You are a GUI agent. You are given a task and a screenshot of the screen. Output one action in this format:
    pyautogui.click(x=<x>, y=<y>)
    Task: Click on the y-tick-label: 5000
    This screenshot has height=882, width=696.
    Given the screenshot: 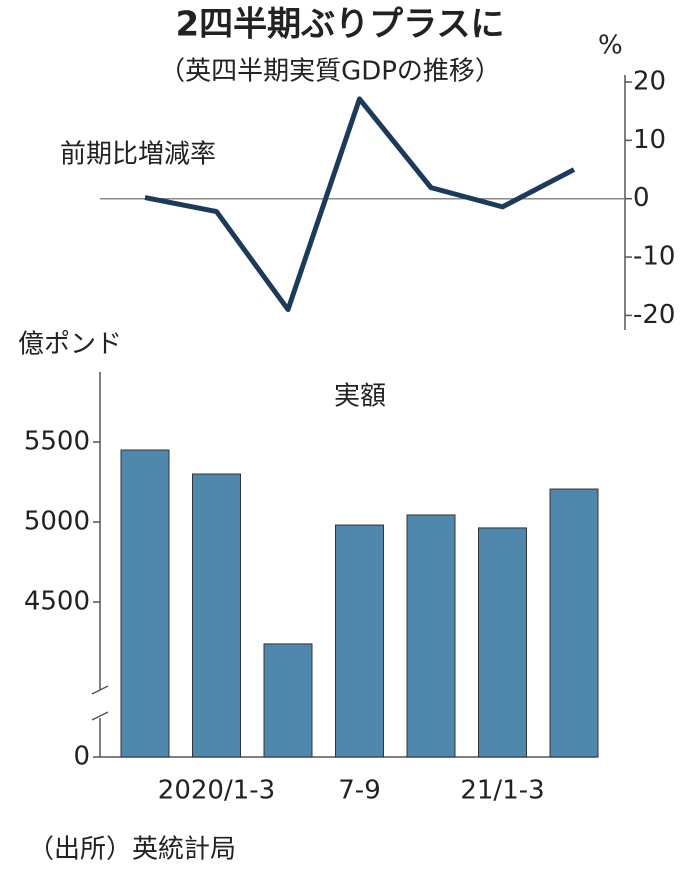 What is the action you would take?
    pyautogui.click(x=57, y=522)
    